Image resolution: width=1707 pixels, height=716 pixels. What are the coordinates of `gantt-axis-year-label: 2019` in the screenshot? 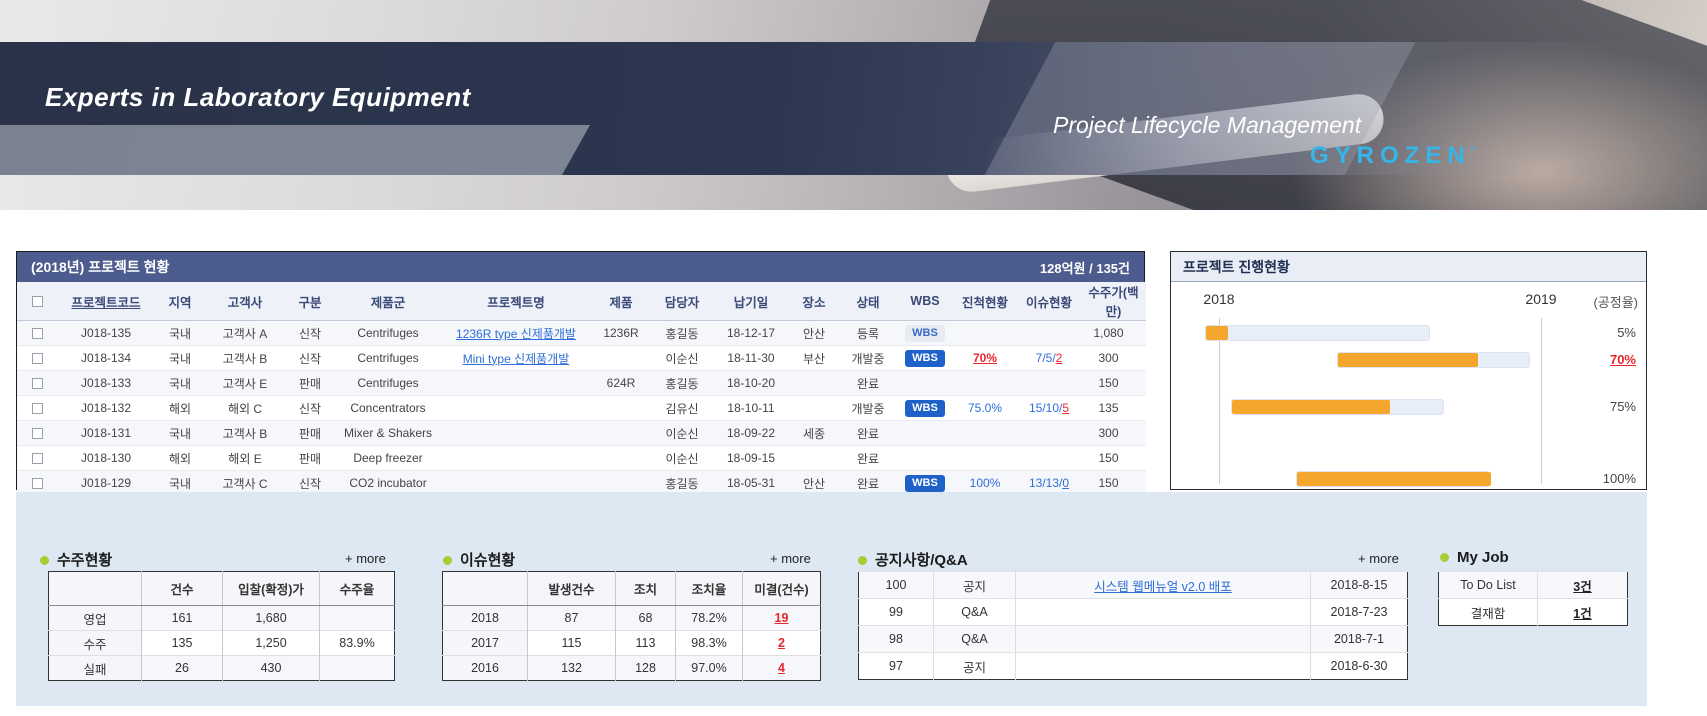 It's located at (1541, 299).